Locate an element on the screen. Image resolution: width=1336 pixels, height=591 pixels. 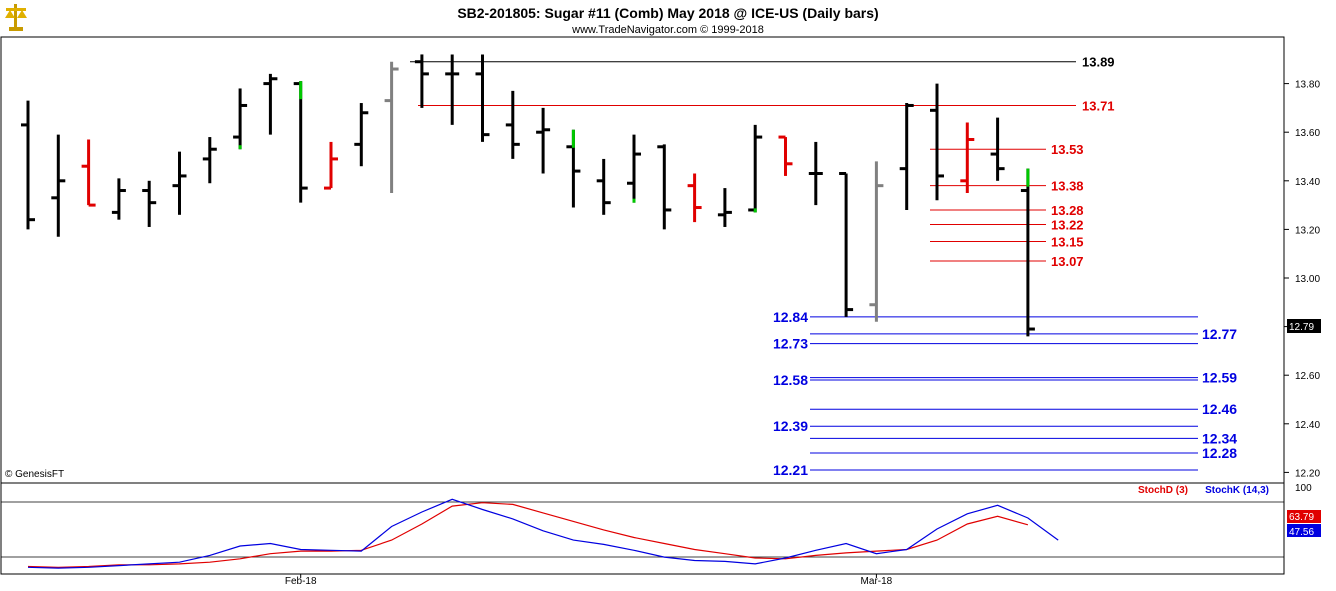
price-tick-label: 12.60 is located at coordinates (1307, 376).